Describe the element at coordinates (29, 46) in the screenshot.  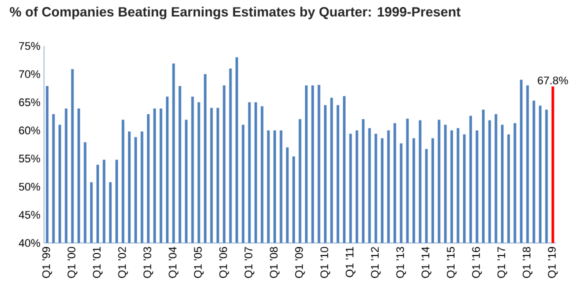
I see `y-tick-label: 75%` at that location.